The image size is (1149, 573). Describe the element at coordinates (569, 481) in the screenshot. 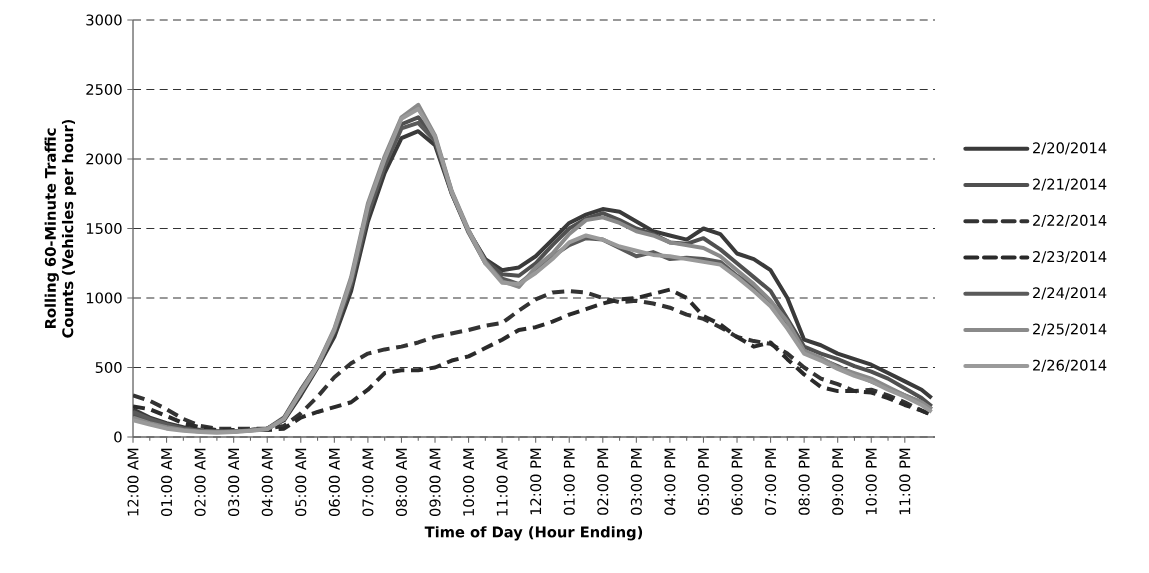

I see `x-tick-label: 01:00 PM` at that location.